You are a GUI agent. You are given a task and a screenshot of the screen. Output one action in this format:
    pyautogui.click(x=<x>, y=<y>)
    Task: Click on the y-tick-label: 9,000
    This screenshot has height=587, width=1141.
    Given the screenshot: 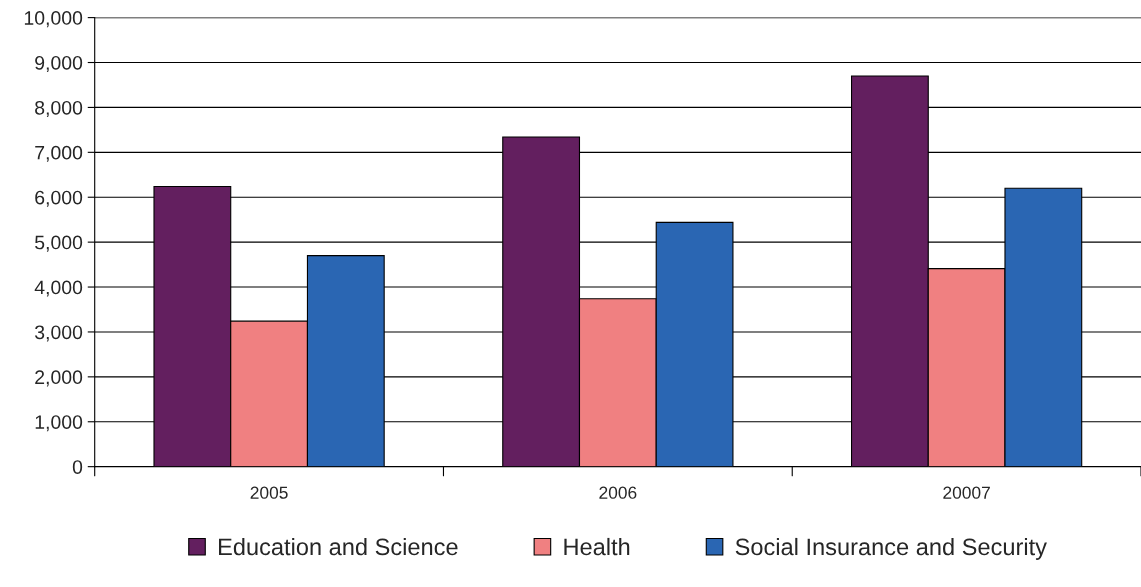 What is the action you would take?
    pyautogui.click(x=59, y=64)
    